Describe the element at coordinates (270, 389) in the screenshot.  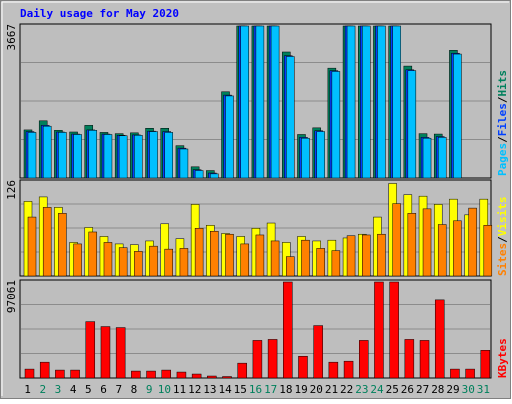
I see `day-label: 17` at that location.